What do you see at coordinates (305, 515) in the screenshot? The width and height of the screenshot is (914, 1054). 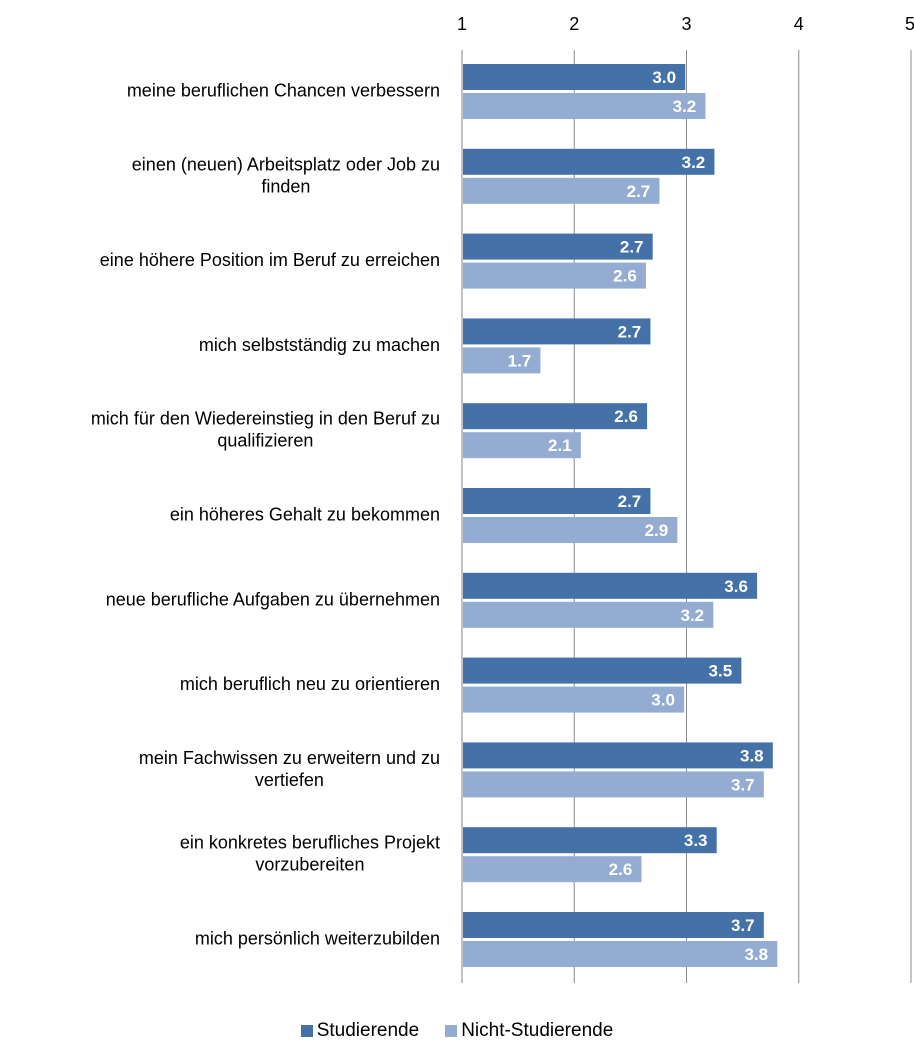 I see `category-label: ein höheres Gehalt zu bekommen` at bounding box center [305, 515].